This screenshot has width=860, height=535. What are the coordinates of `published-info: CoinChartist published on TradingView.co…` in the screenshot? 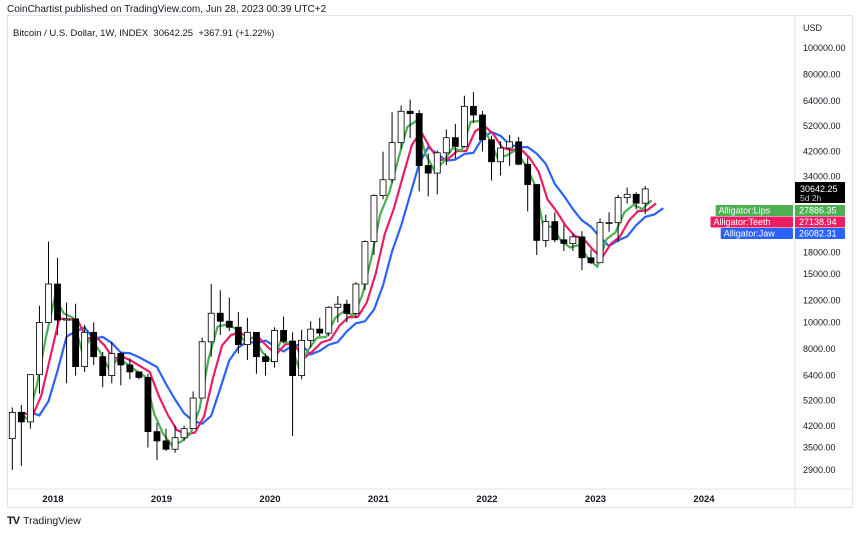 It's located at (167, 9).